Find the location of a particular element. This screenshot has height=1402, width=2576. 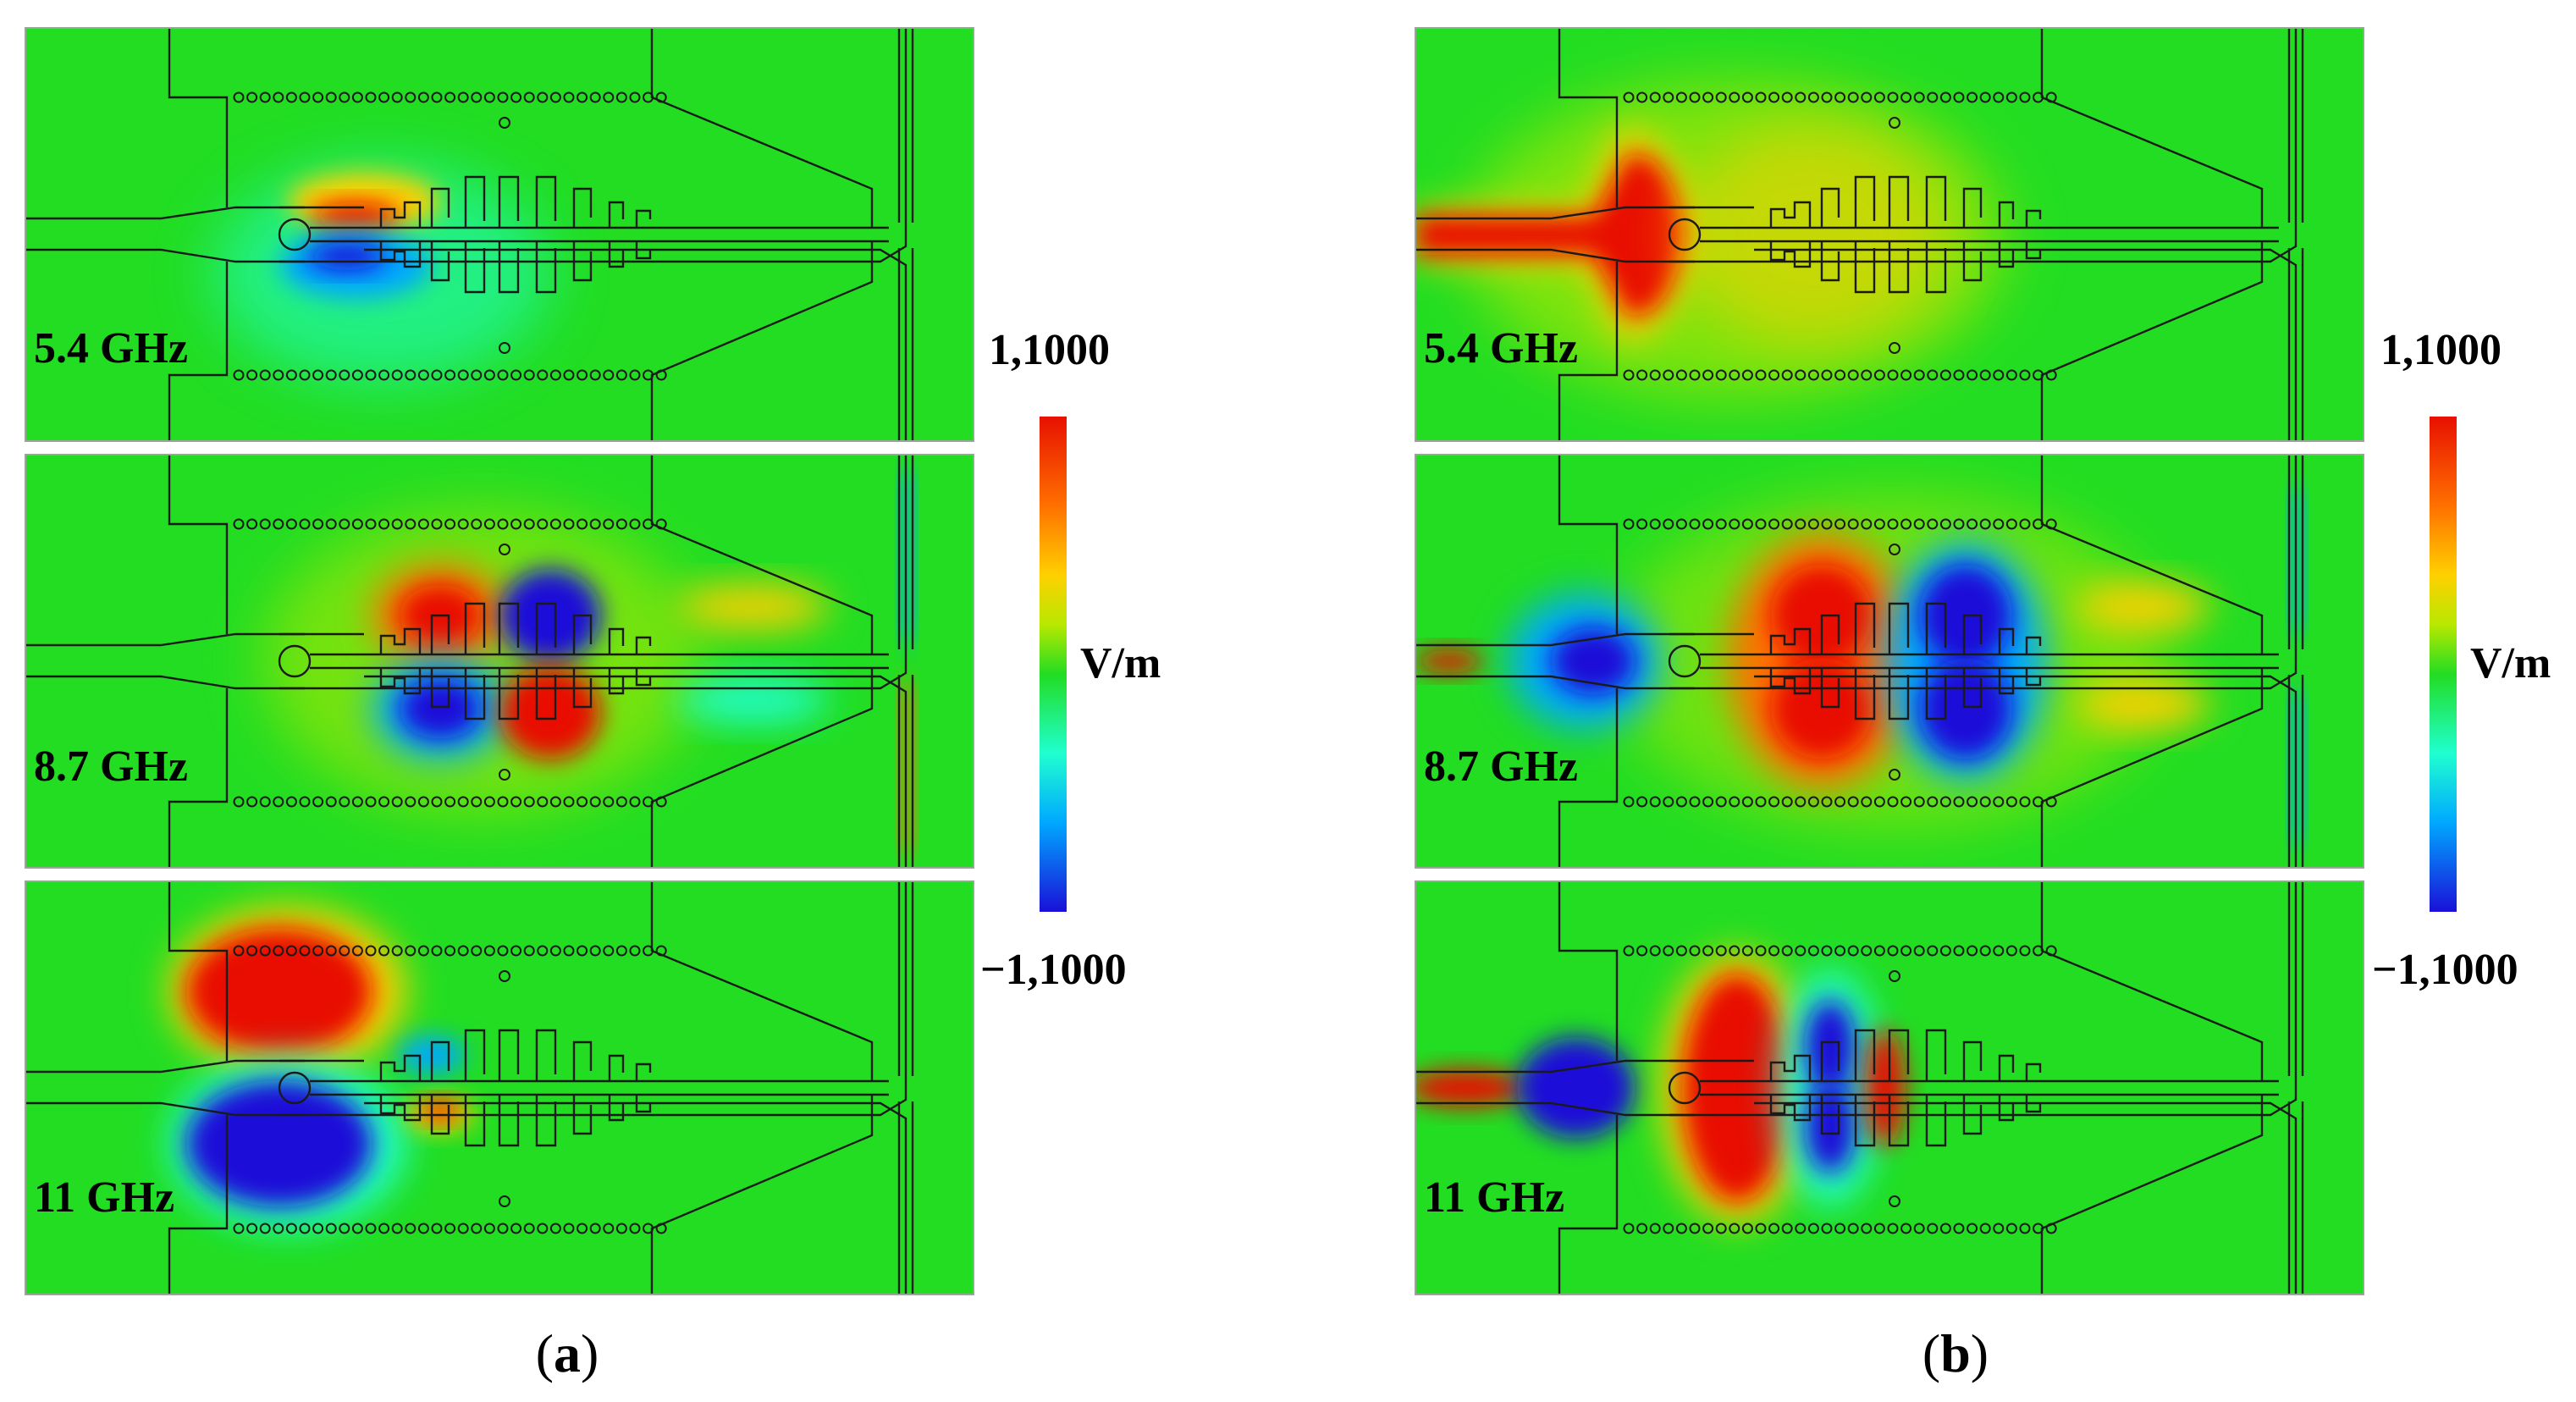

caption-a: (a) is located at coordinates (567, 1353).